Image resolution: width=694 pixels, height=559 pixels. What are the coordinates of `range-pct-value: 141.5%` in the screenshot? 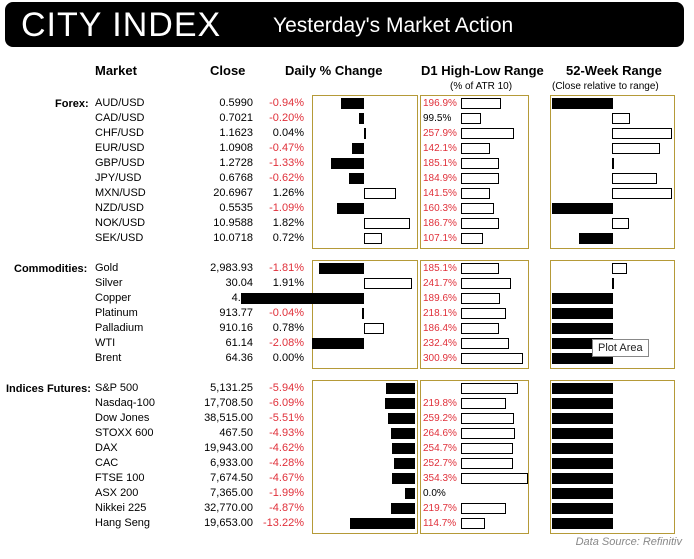 It's located at (440, 193).